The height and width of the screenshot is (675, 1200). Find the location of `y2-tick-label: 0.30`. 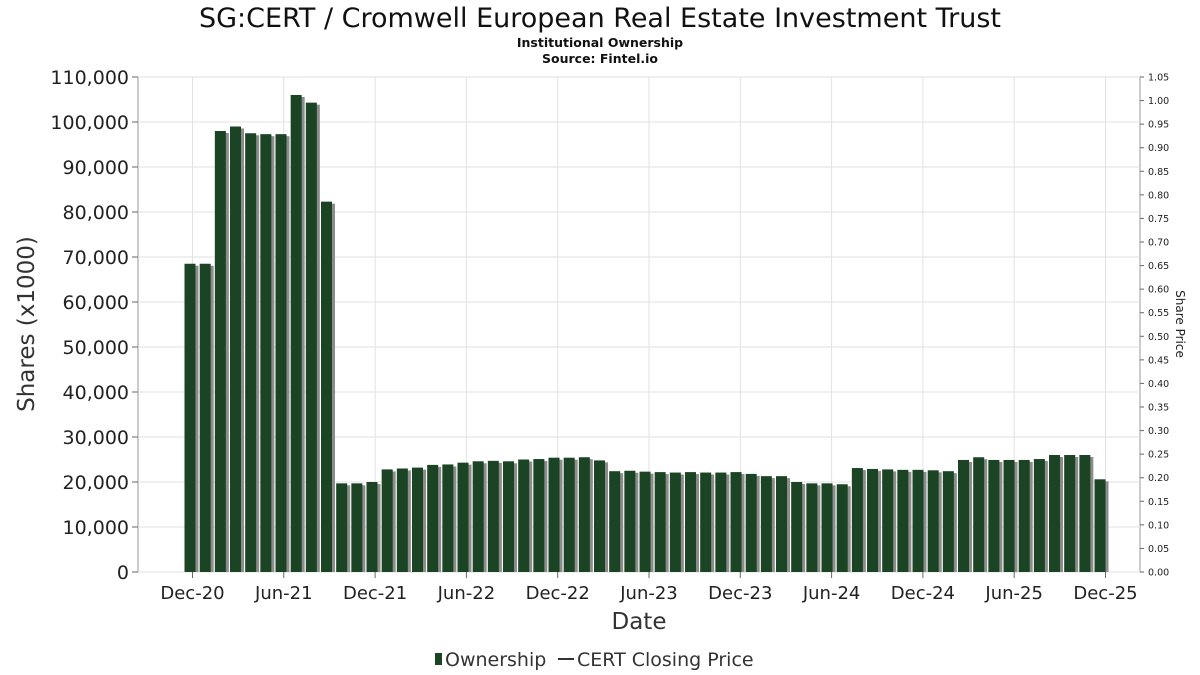

y2-tick-label: 0.30 is located at coordinates (1158, 431).